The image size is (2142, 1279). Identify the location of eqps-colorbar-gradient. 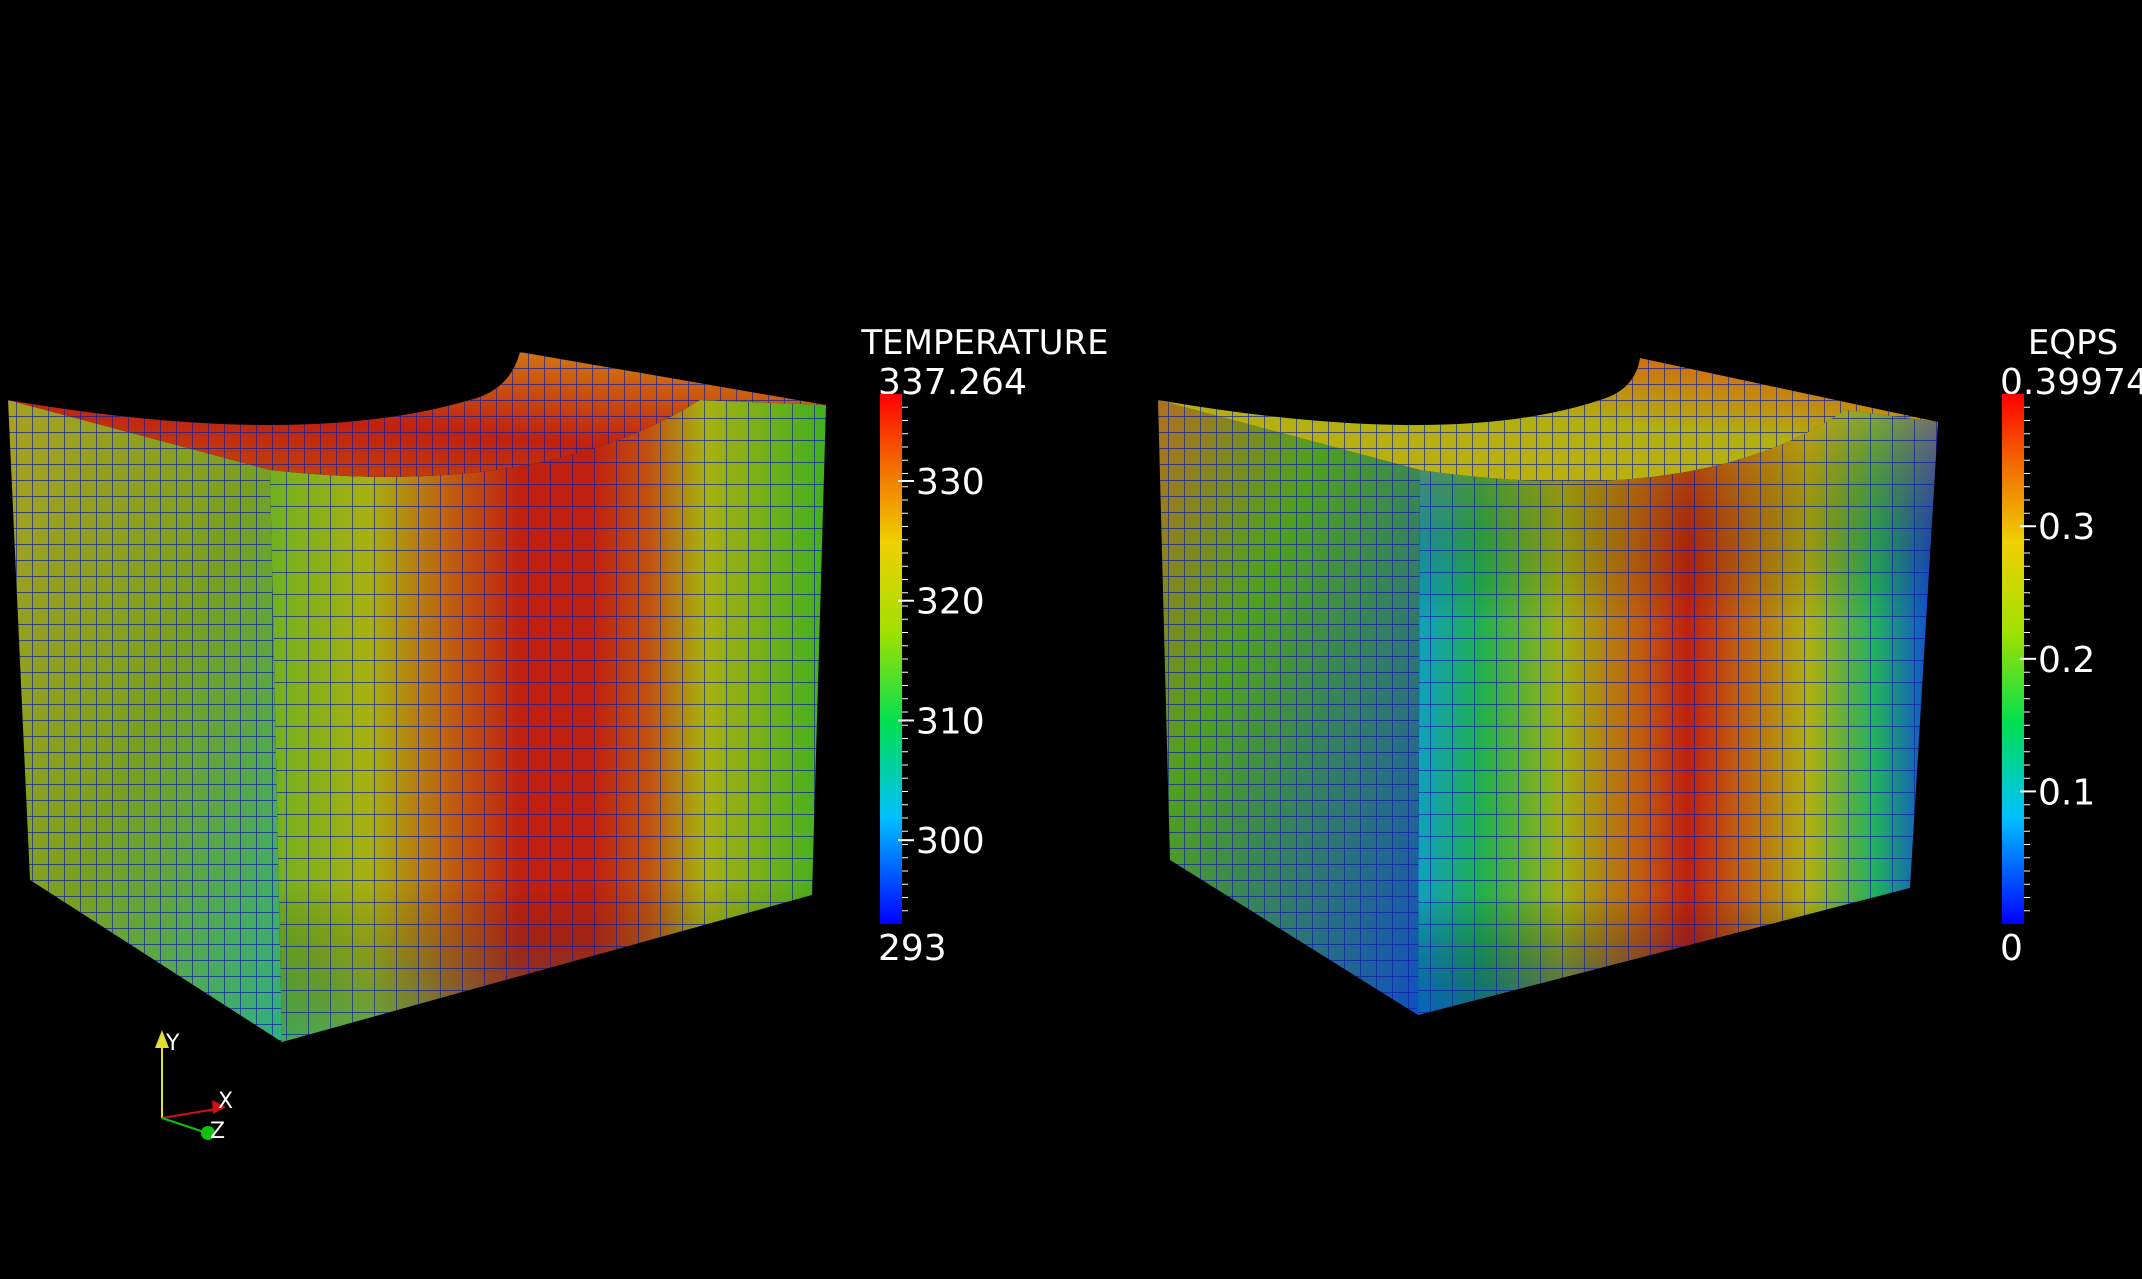
(2013, 659).